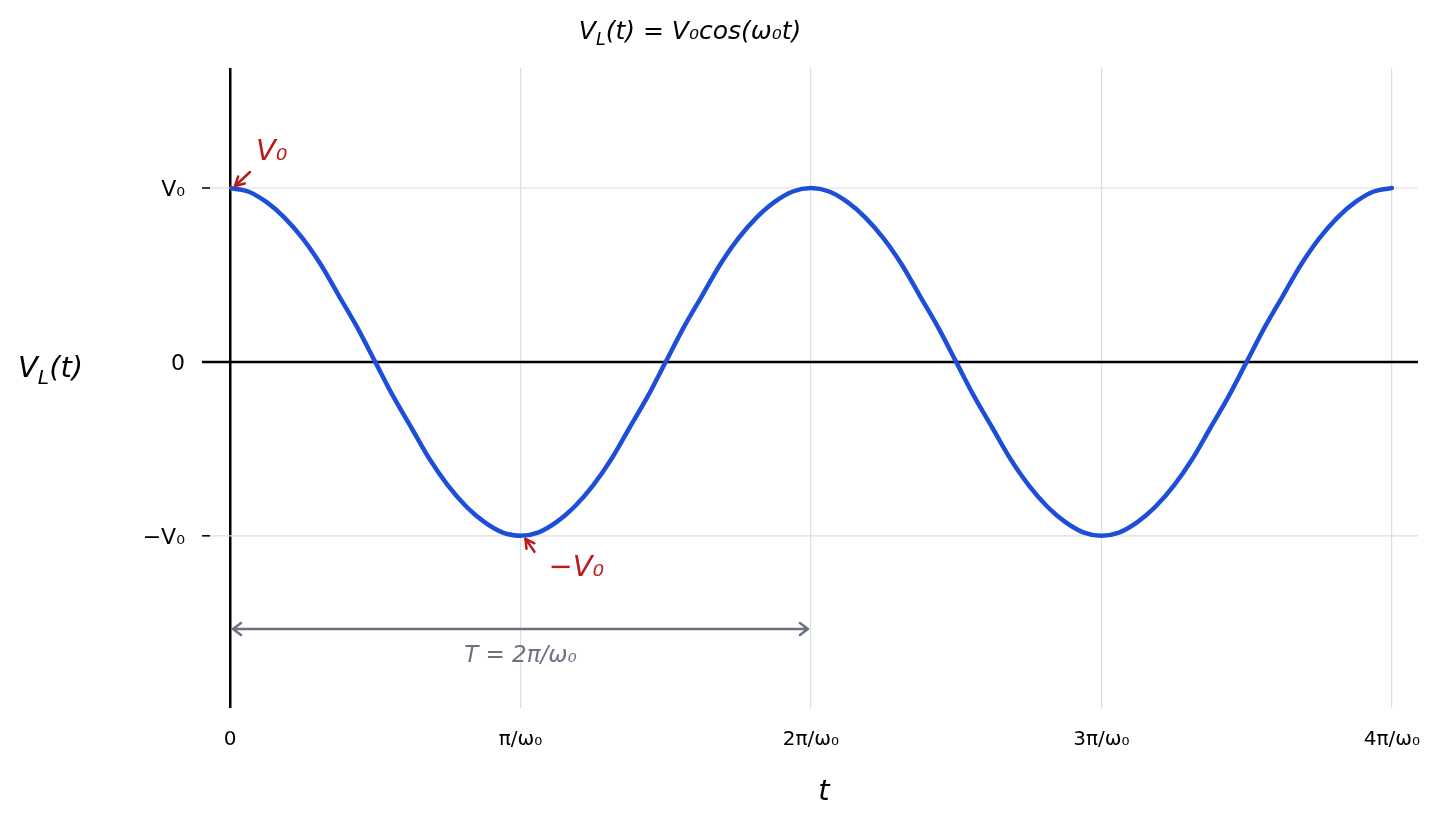 The image size is (1445, 814). Describe the element at coordinates (811, 738) in the screenshot. I see `x-tick-label: 2π/ω₀` at that location.